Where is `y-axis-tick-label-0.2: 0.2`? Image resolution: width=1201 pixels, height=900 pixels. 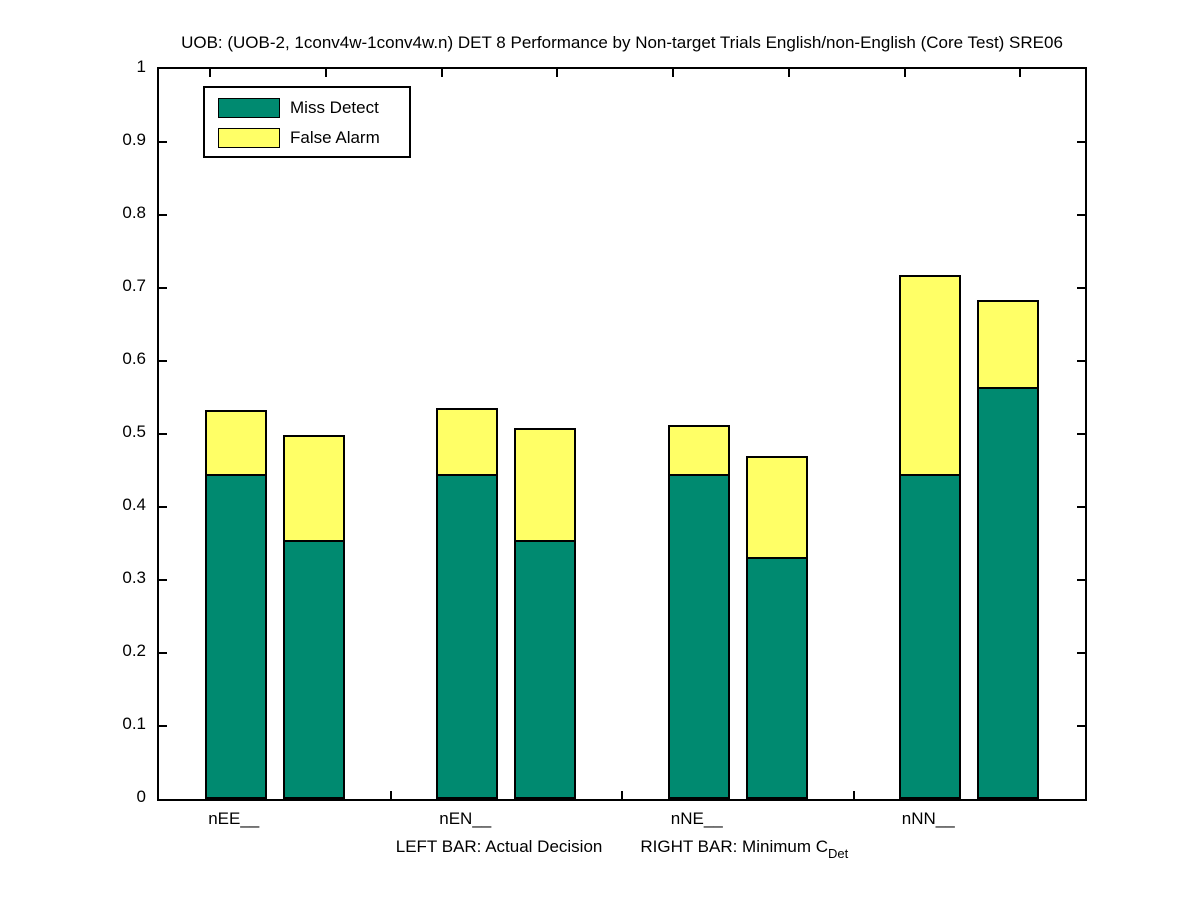 y-axis-tick-label-0.2: 0.2 is located at coordinates (134, 650).